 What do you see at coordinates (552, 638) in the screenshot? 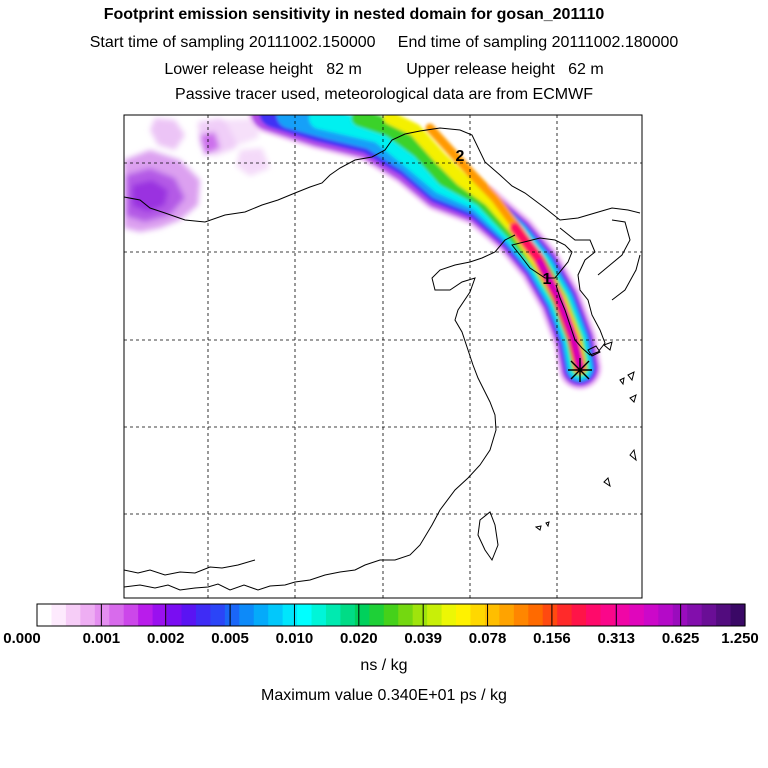
I see `colorbar-tick-label: 0.156` at bounding box center [552, 638].